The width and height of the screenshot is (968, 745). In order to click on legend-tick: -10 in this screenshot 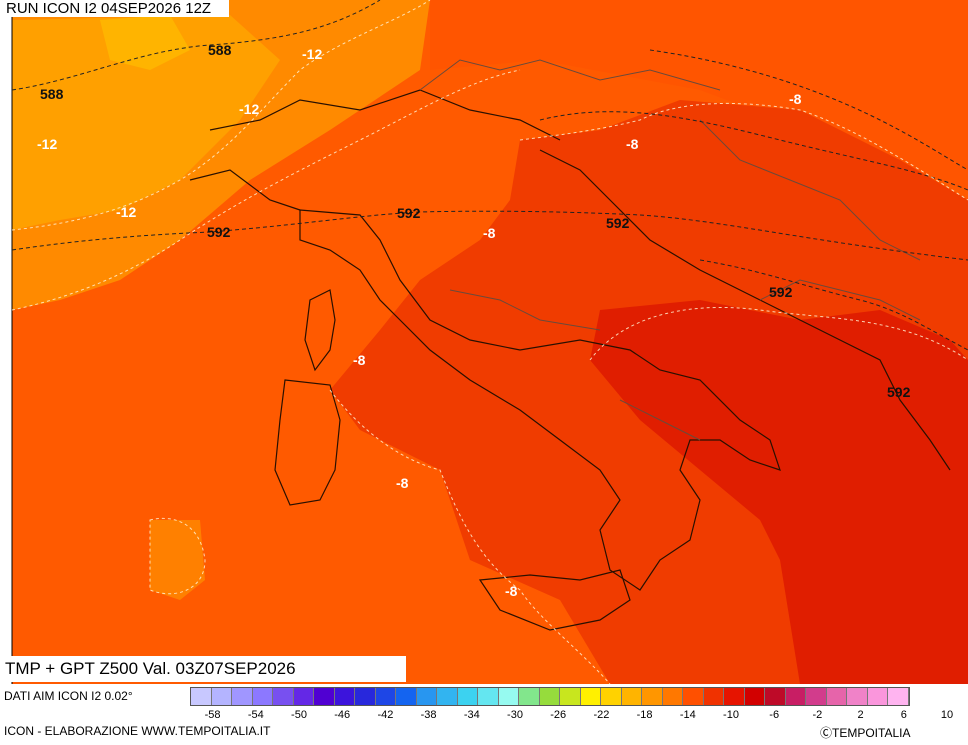, I will do `click(731, 715)`.